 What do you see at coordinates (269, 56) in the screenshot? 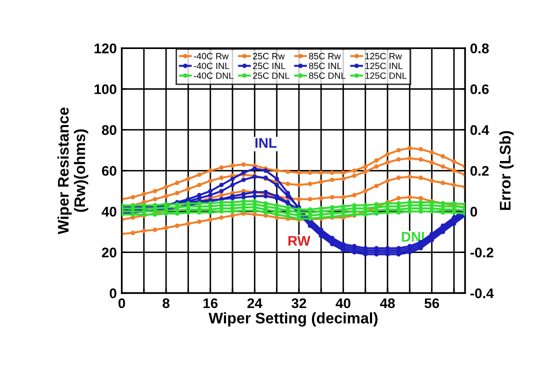
I see `legend-label: 25C Rw` at bounding box center [269, 56].